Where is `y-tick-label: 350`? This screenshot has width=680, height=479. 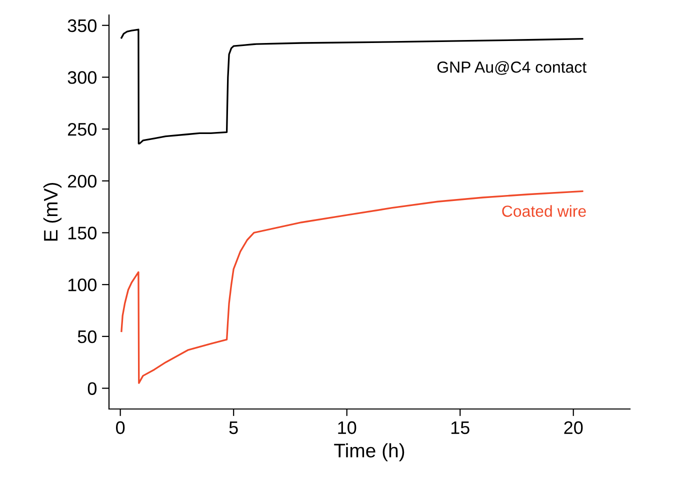
y-tick-label: 350 is located at coordinates (82, 25).